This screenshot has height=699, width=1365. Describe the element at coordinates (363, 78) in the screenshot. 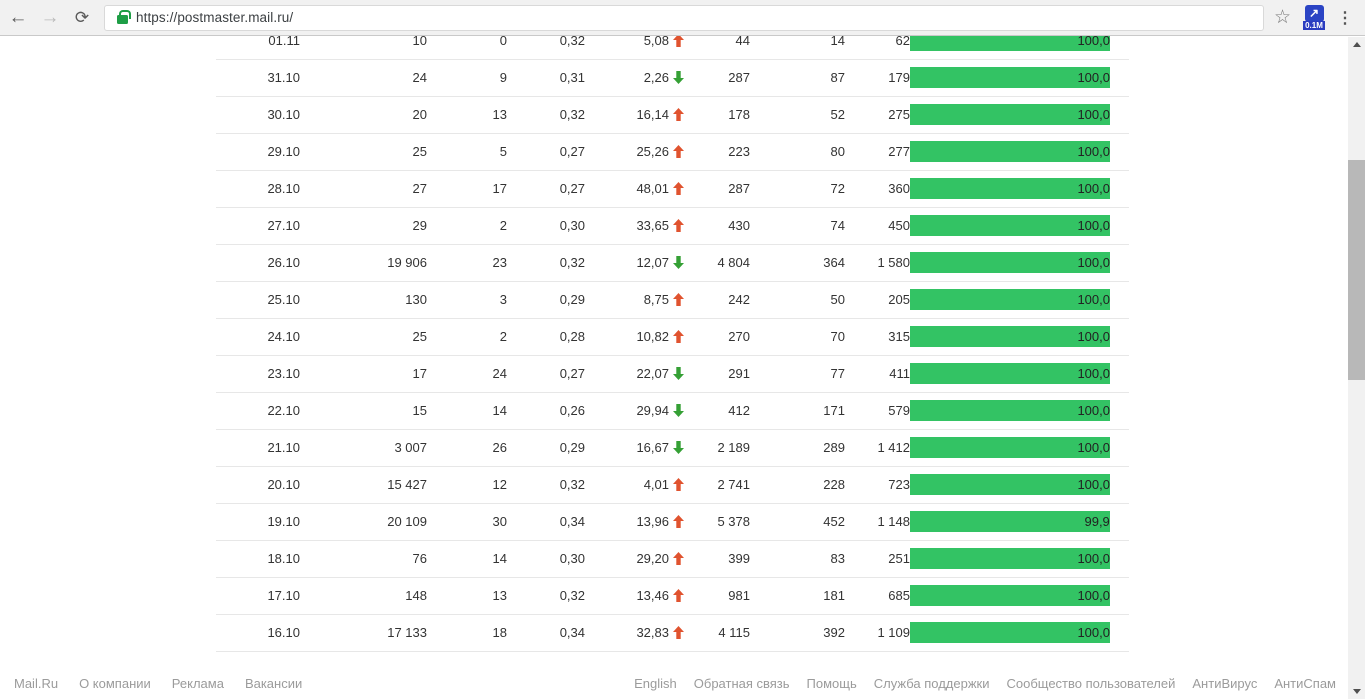

I see `metric-cell-1: 24` at that location.